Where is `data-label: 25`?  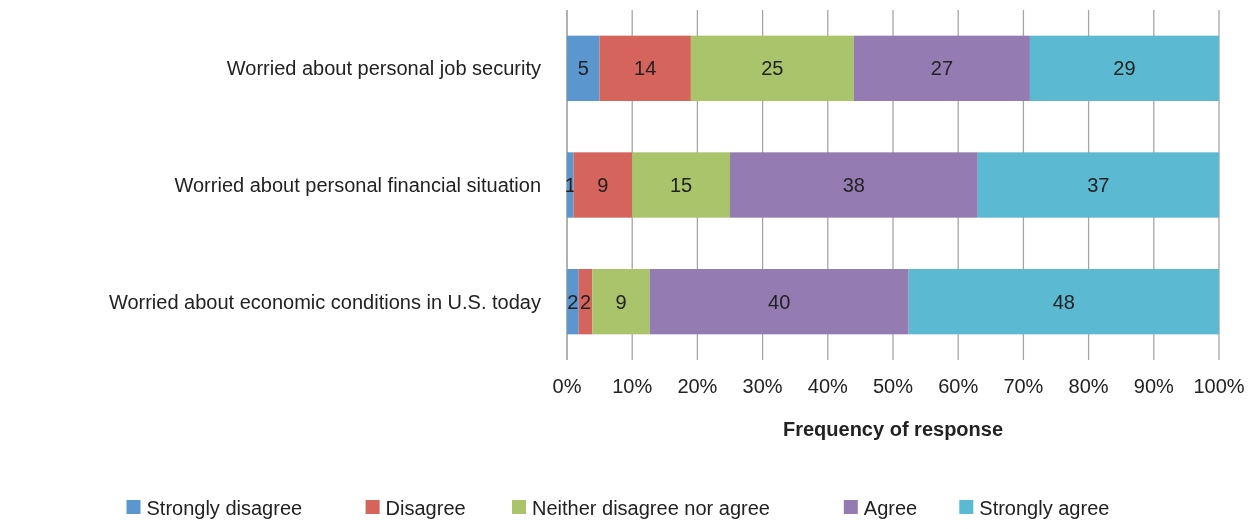 data-label: 25 is located at coordinates (772, 68).